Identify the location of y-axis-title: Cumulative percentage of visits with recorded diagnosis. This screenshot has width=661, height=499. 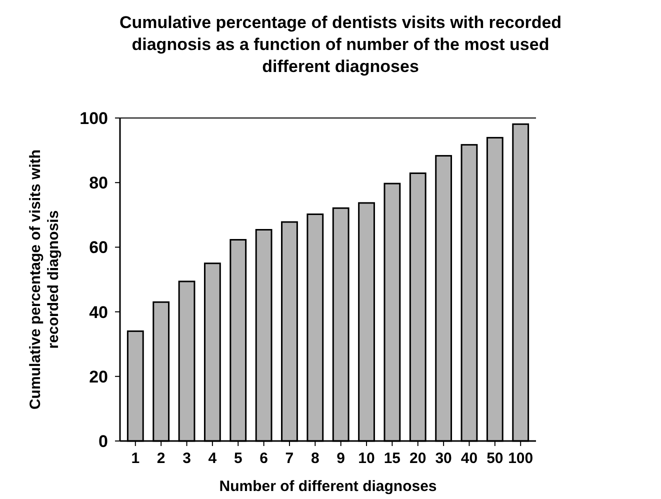
(44, 279).